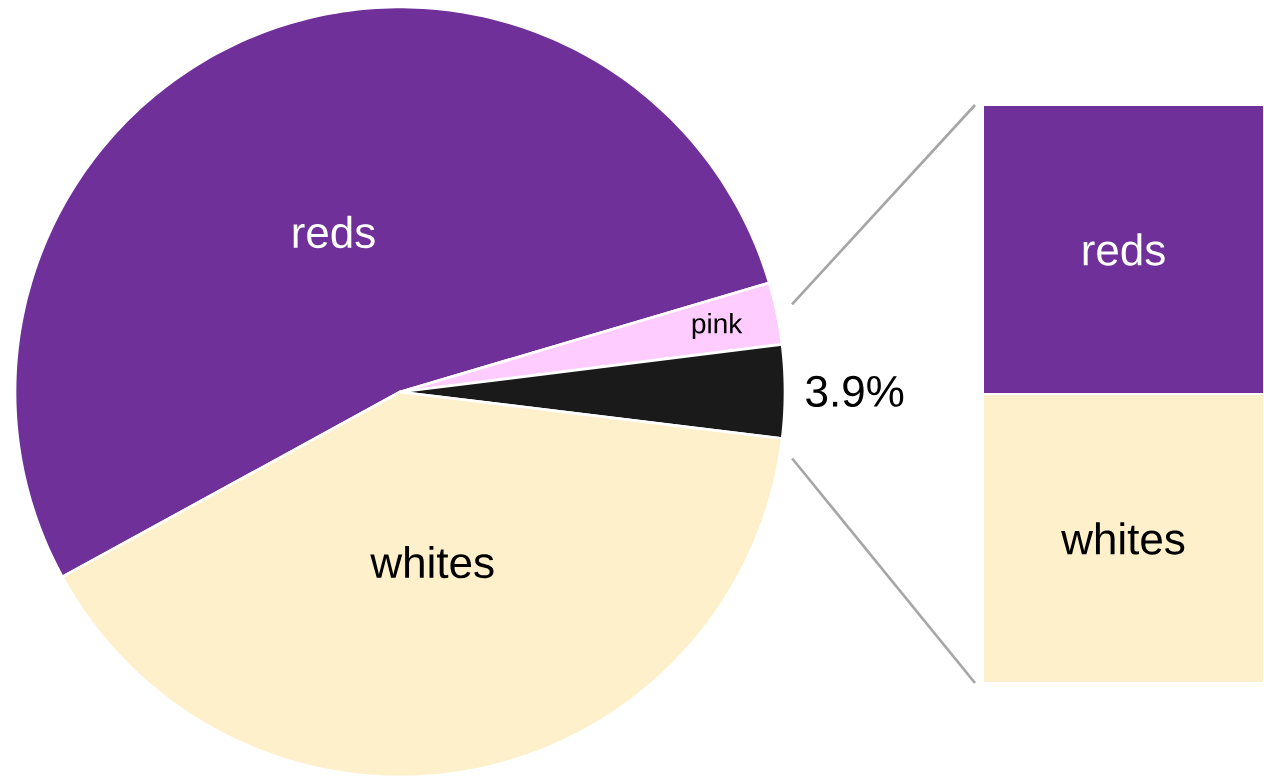 This screenshot has height=780, width=1264. I want to click on slice-label: pink, so click(717, 326).